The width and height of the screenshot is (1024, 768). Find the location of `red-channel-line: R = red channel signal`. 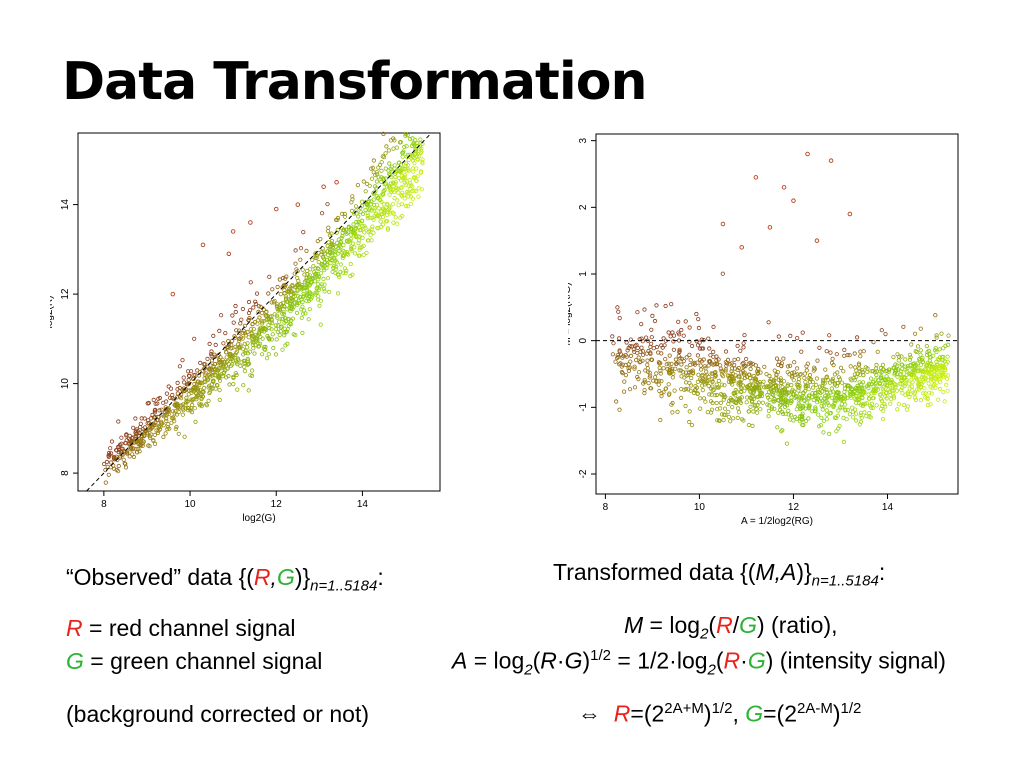

red-channel-line: R = red channel signal is located at coordinates (181, 628).